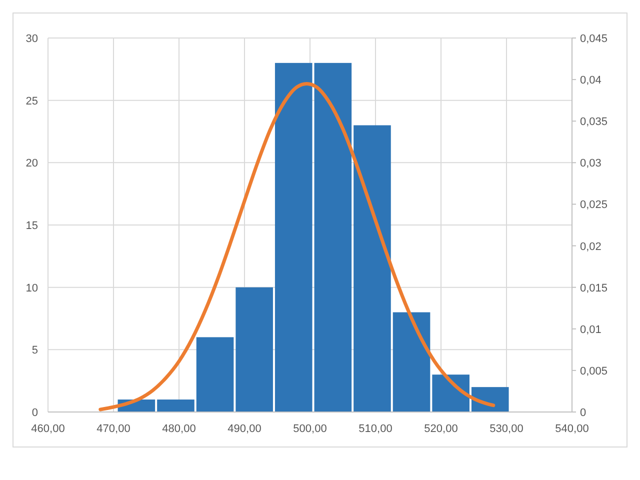 This screenshot has width=640, height=480. Describe the element at coordinates (594, 205) in the screenshot. I see `y2-tick-label: 0,025` at that location.